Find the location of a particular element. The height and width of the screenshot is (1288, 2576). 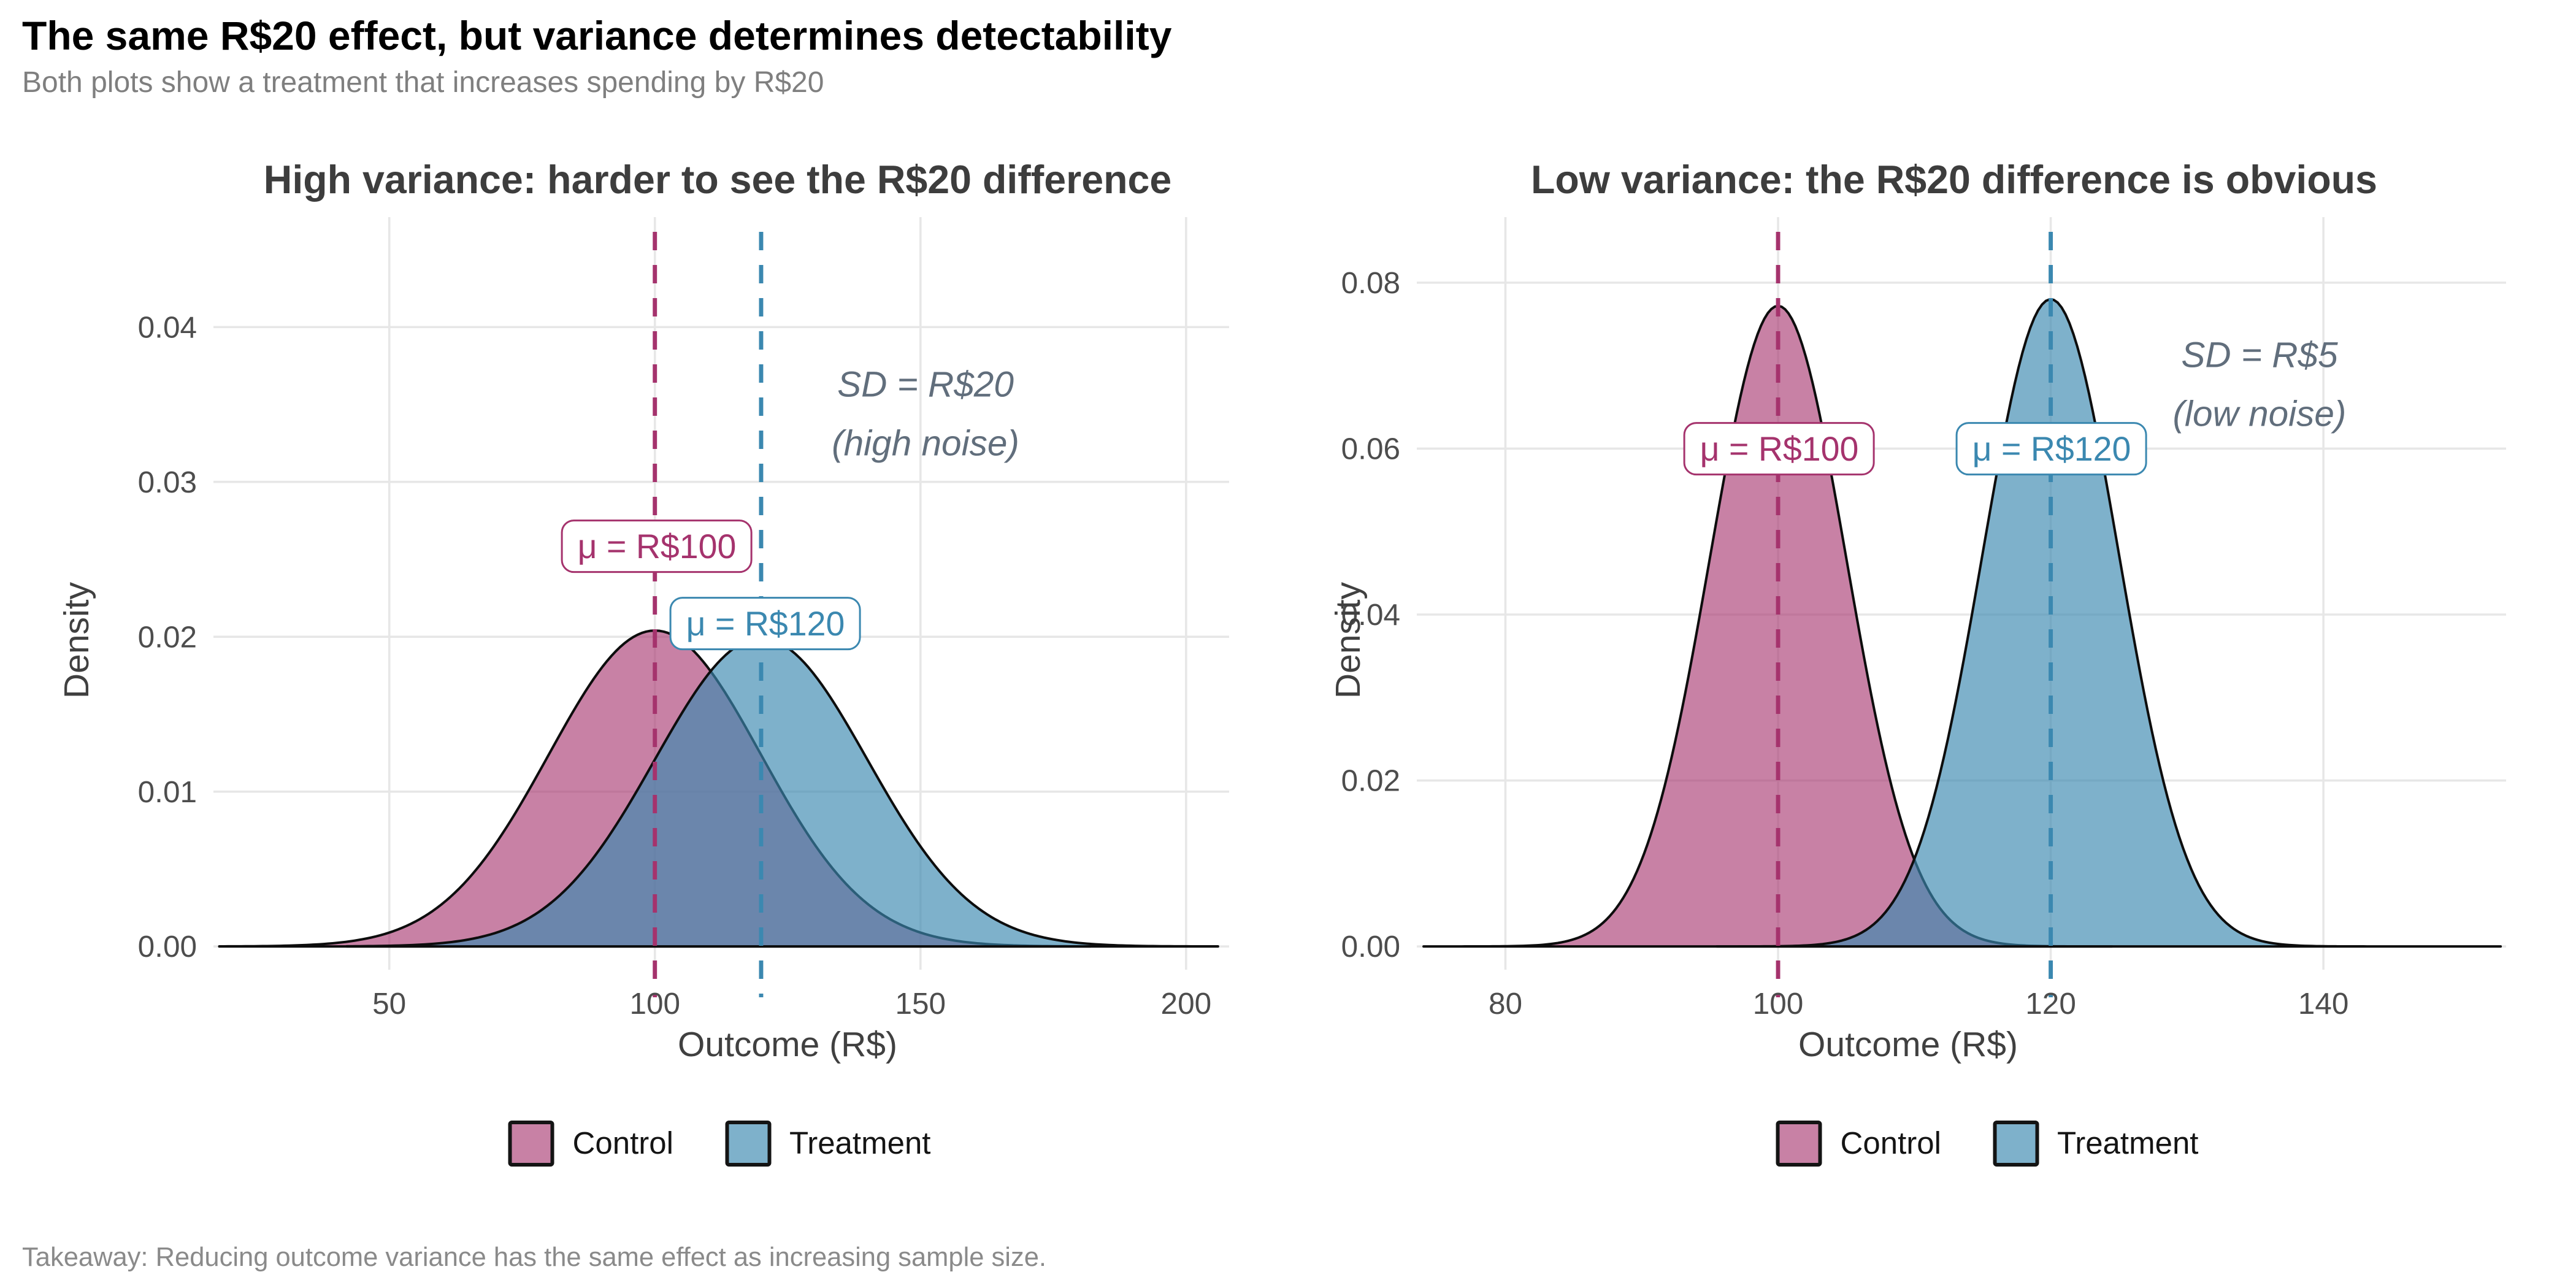

sd-annotation-line1: SD = R$5 is located at coordinates (2259, 356).